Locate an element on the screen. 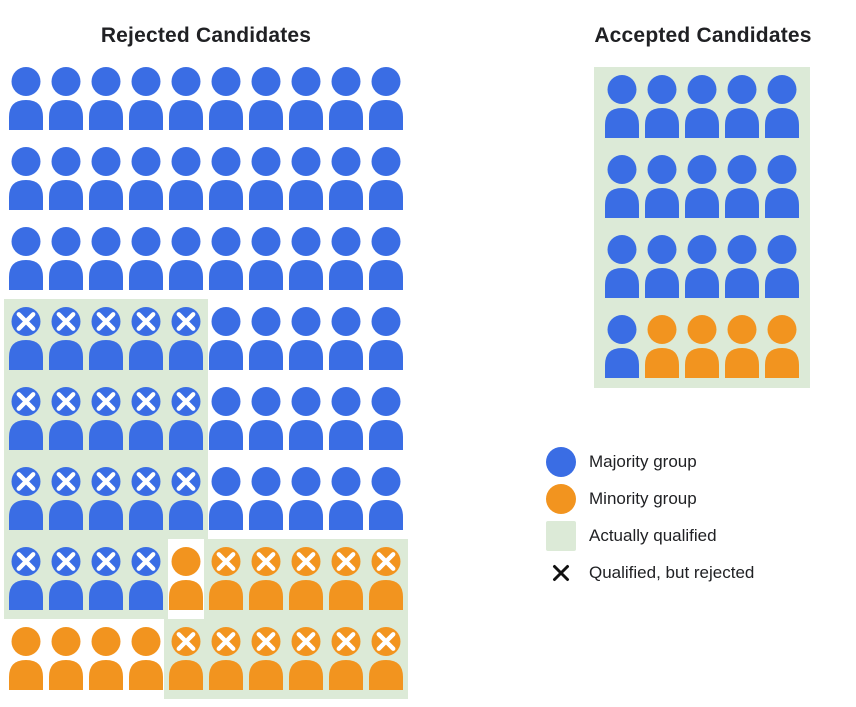 The image size is (856, 707). rejected-x-icon is located at coordinates (561, 573).